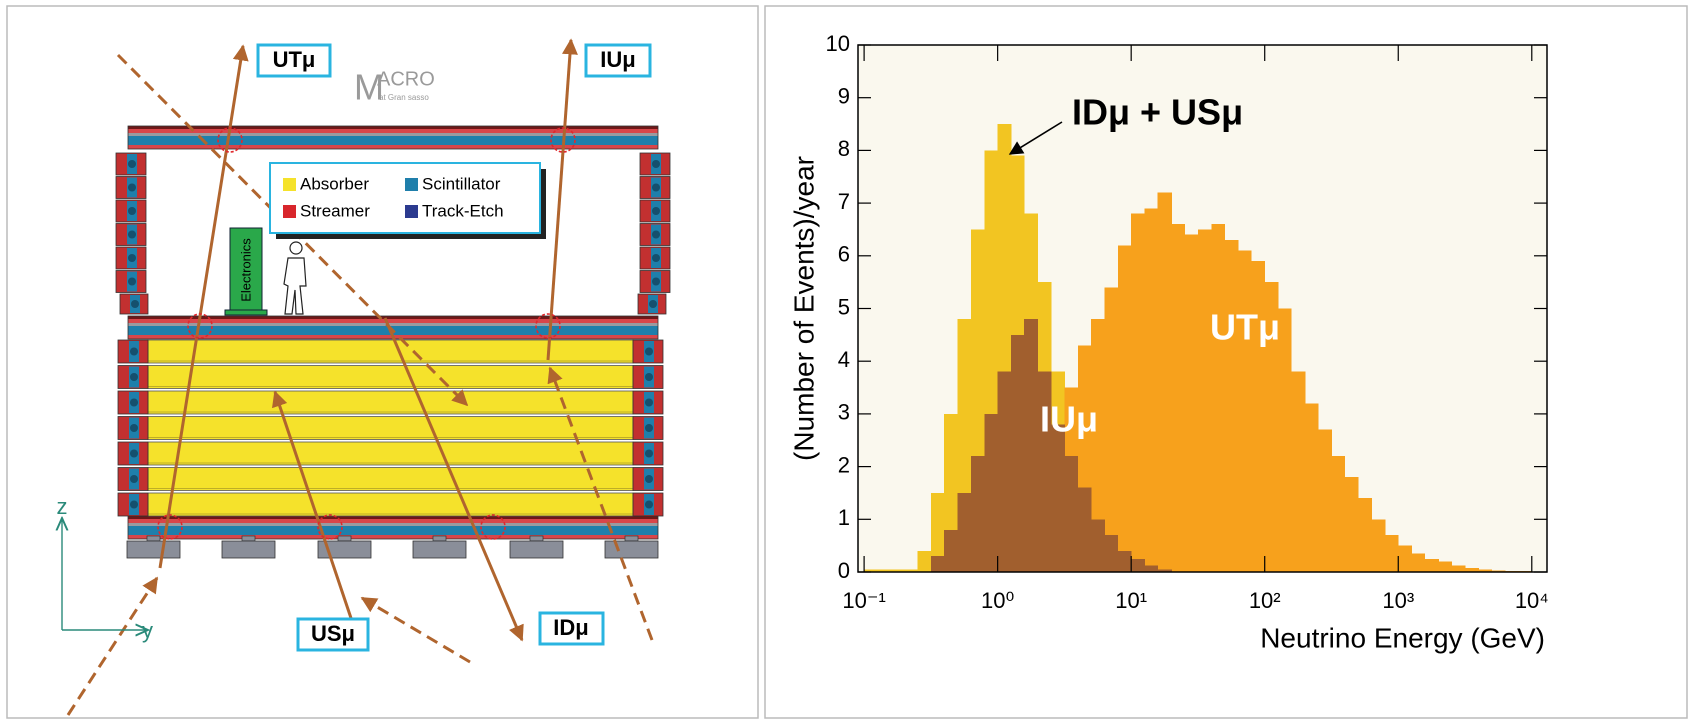 The height and width of the screenshot is (726, 1694). Describe the element at coordinates (295, 286) in the screenshot. I see `person-body` at that location.